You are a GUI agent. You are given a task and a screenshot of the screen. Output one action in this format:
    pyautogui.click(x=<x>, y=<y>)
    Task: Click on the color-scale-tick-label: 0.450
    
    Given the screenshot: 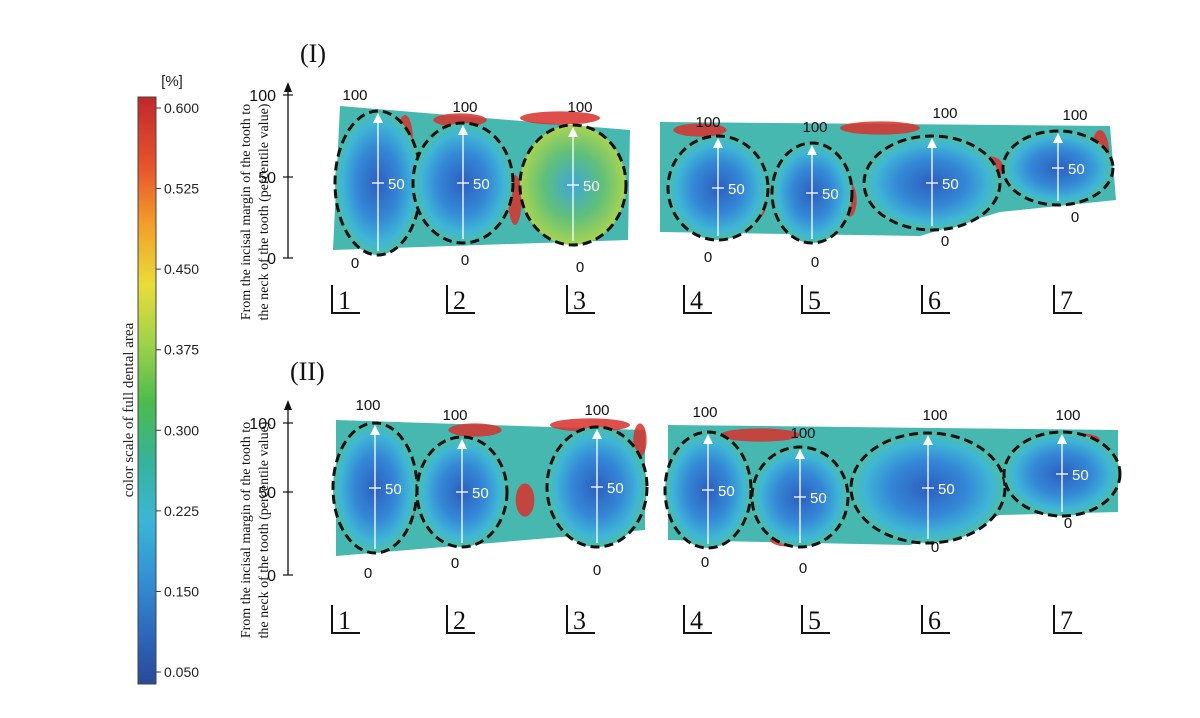 What is the action you would take?
    pyautogui.click(x=181, y=269)
    